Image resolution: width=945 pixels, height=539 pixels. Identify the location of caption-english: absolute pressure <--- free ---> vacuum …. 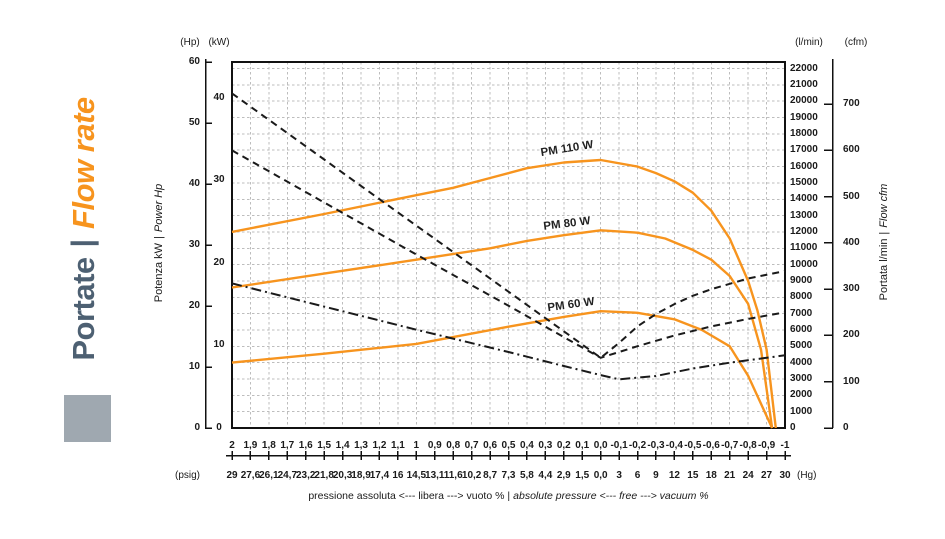
(611, 496).